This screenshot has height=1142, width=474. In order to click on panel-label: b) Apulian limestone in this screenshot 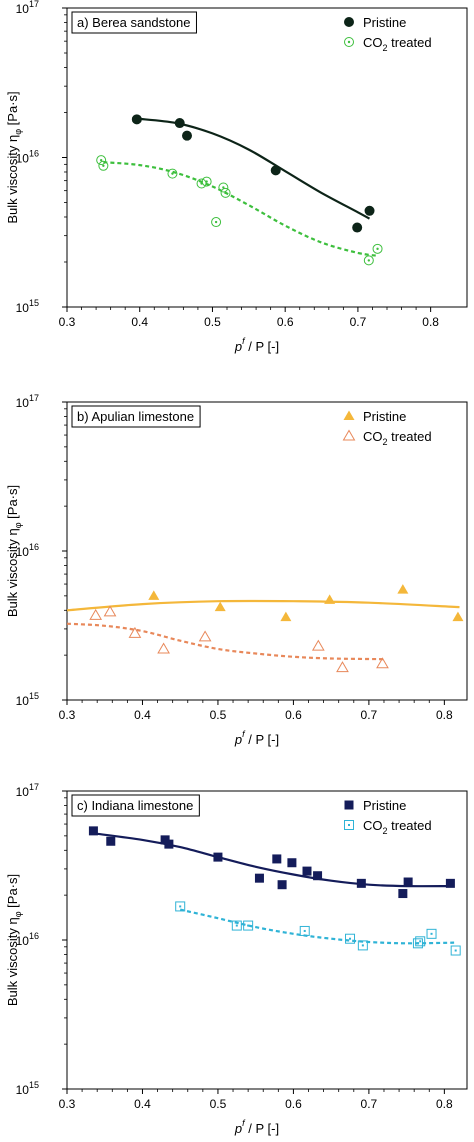, I will do `click(136, 416)`.